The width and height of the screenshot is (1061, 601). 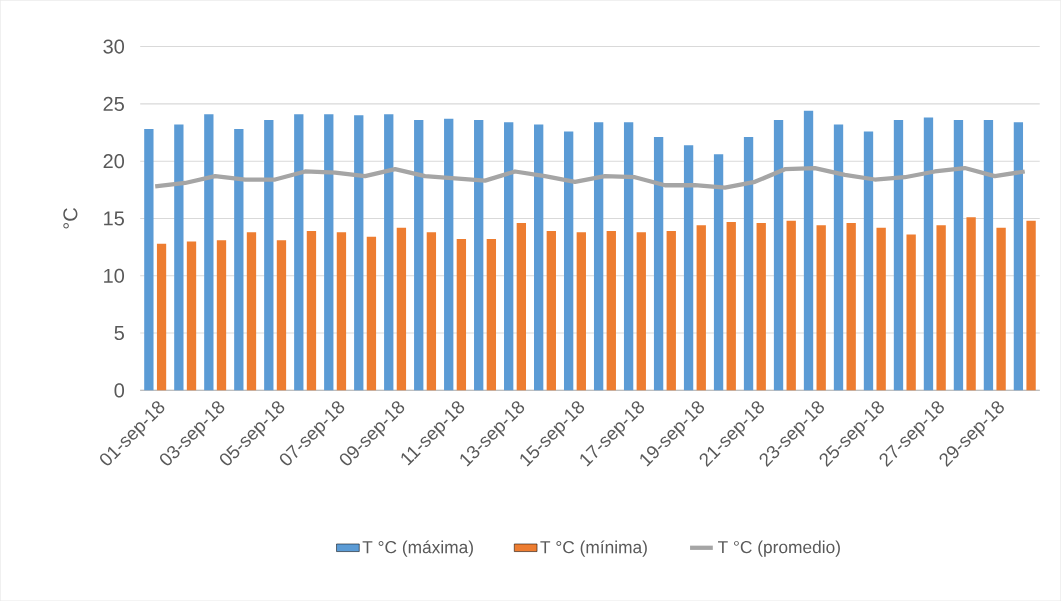 What do you see at coordinates (114, 218) in the screenshot?
I see `y-tick-label: 15` at bounding box center [114, 218].